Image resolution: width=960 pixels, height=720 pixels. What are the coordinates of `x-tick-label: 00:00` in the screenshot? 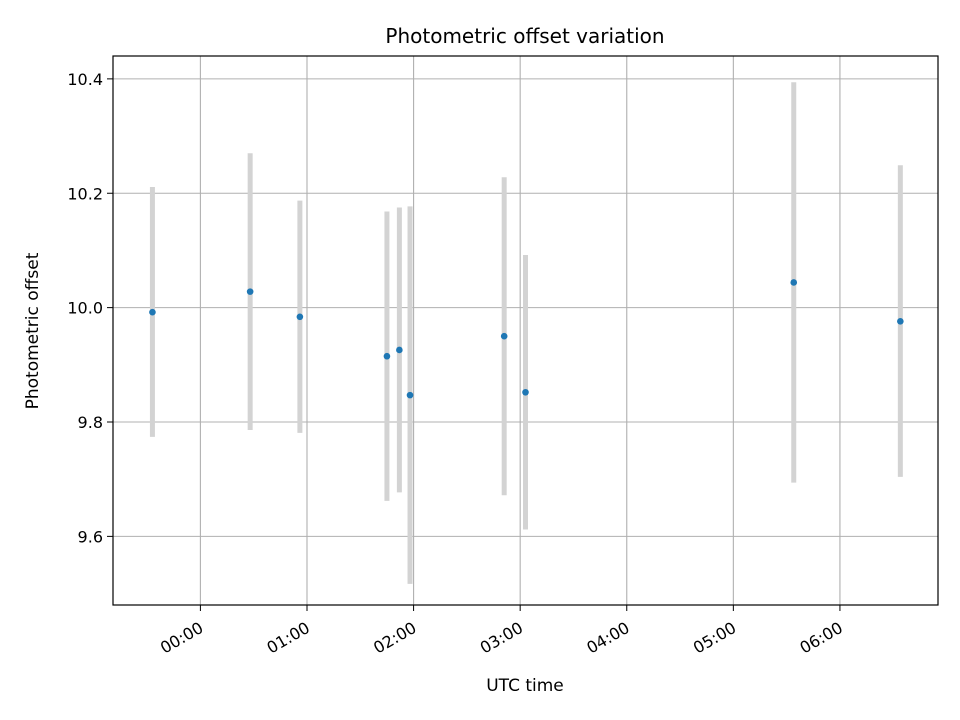 It's located at (181, 638).